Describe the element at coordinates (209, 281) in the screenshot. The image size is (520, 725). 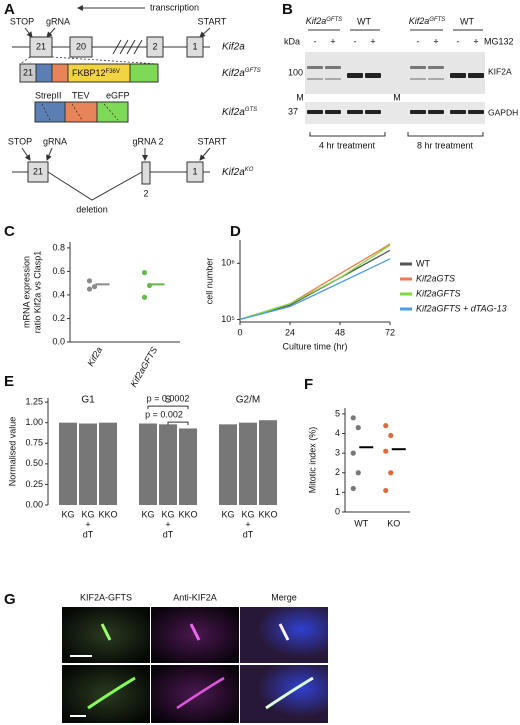
I see `y-axis-label: cell number` at that location.